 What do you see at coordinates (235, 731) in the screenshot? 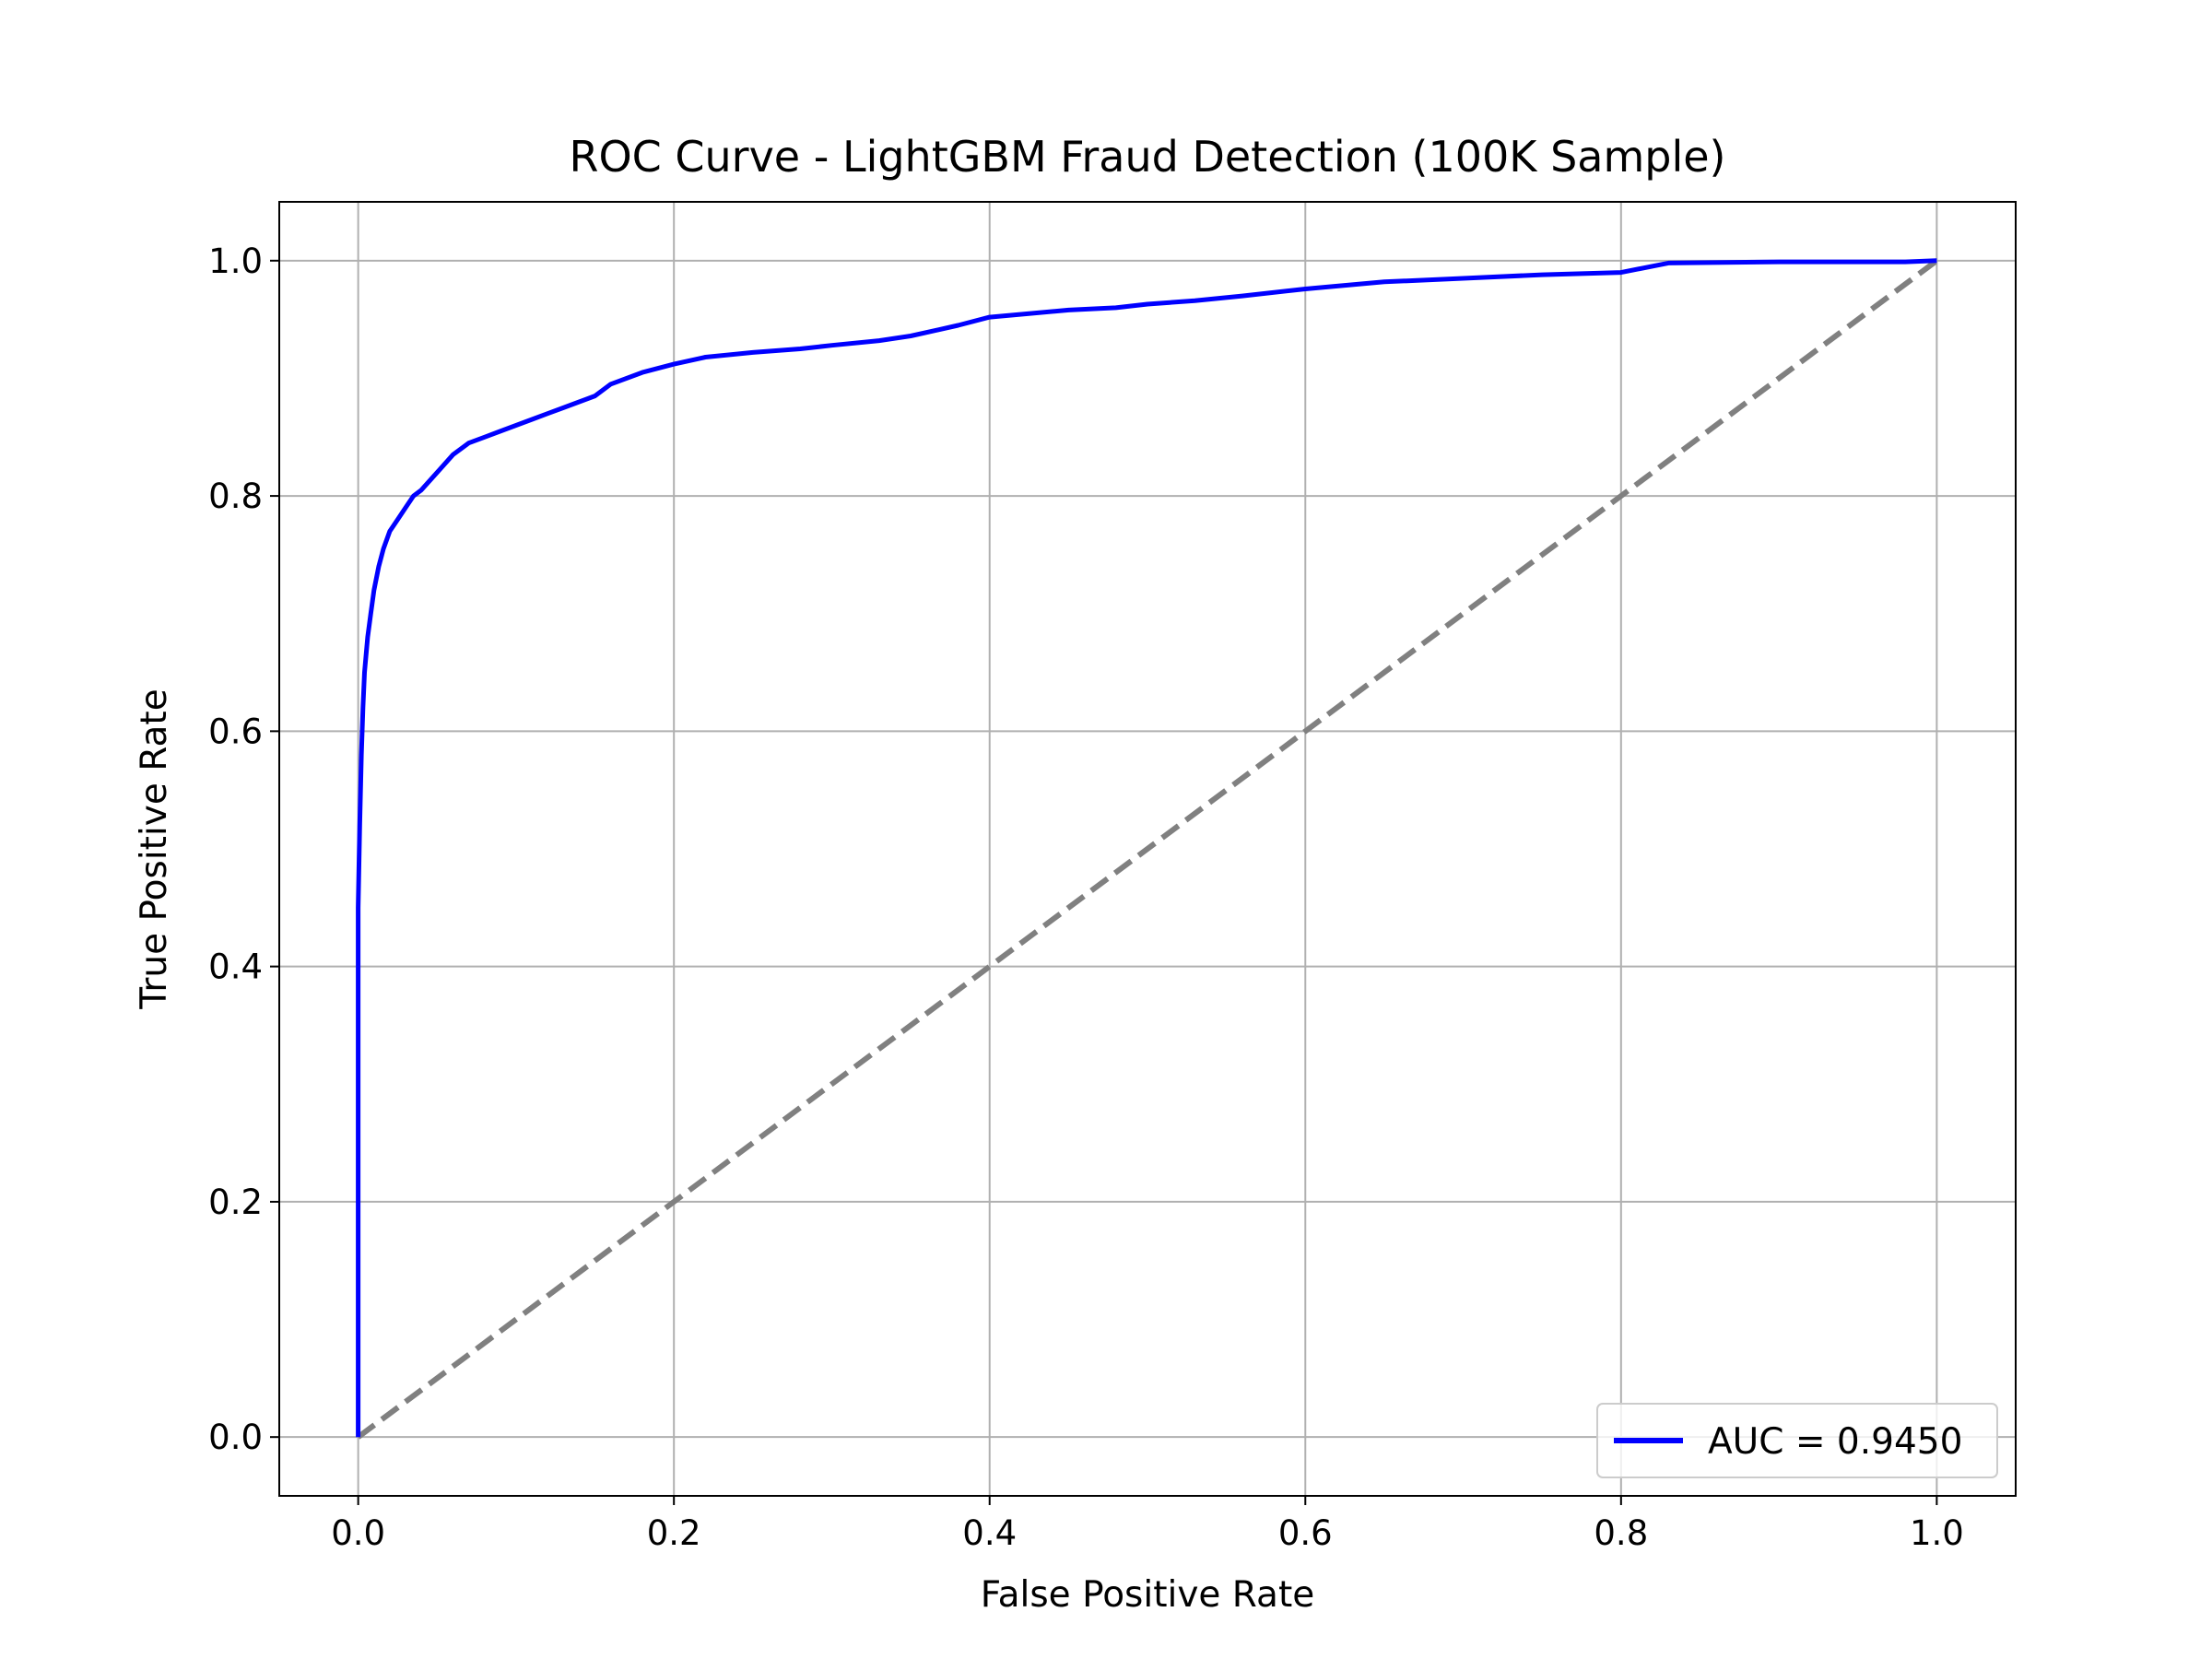
I see `y-tick-label: 0.6` at bounding box center [235, 731].